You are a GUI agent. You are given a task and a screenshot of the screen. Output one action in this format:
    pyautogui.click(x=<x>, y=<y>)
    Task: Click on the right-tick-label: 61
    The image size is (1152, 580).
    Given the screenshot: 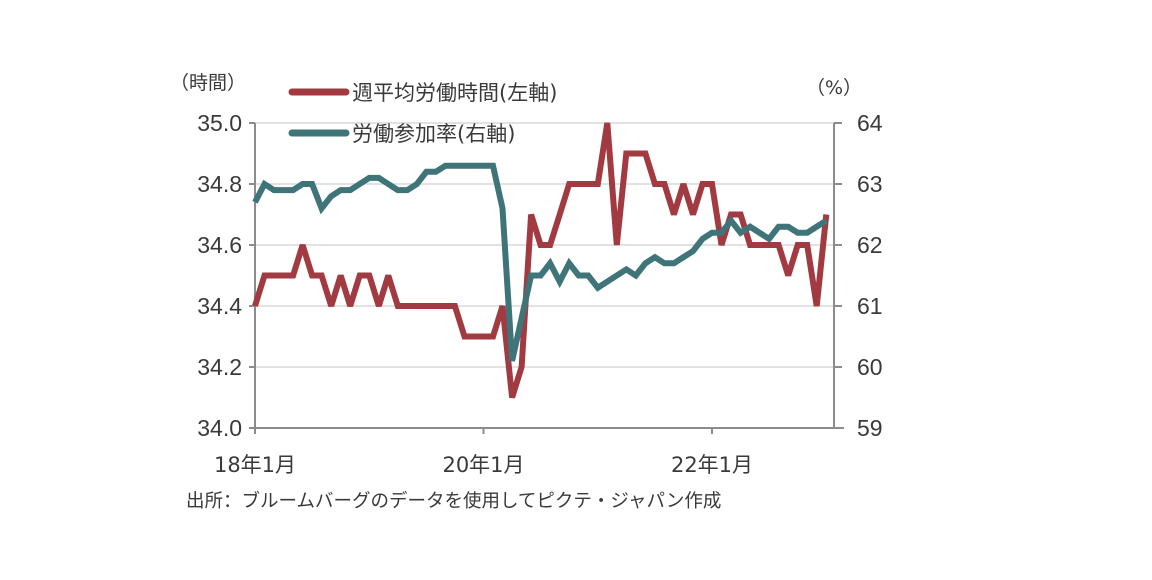 What is the action you would take?
    pyautogui.click(x=870, y=306)
    